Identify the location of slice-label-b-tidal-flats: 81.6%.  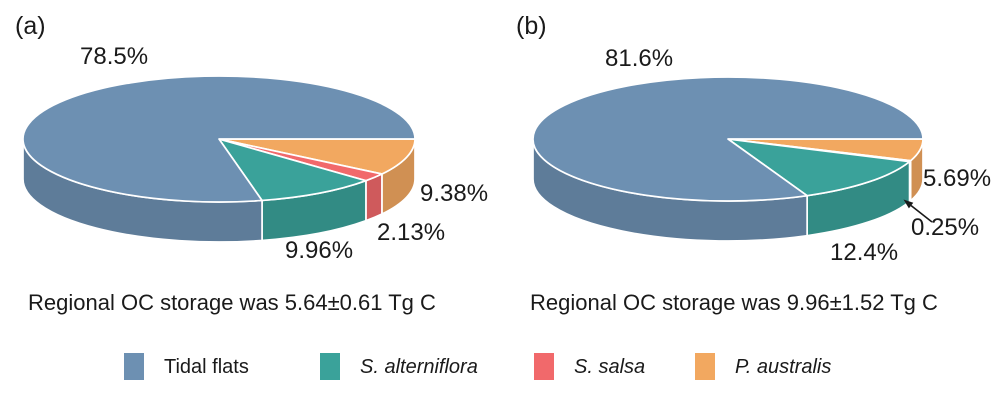
(639, 58).